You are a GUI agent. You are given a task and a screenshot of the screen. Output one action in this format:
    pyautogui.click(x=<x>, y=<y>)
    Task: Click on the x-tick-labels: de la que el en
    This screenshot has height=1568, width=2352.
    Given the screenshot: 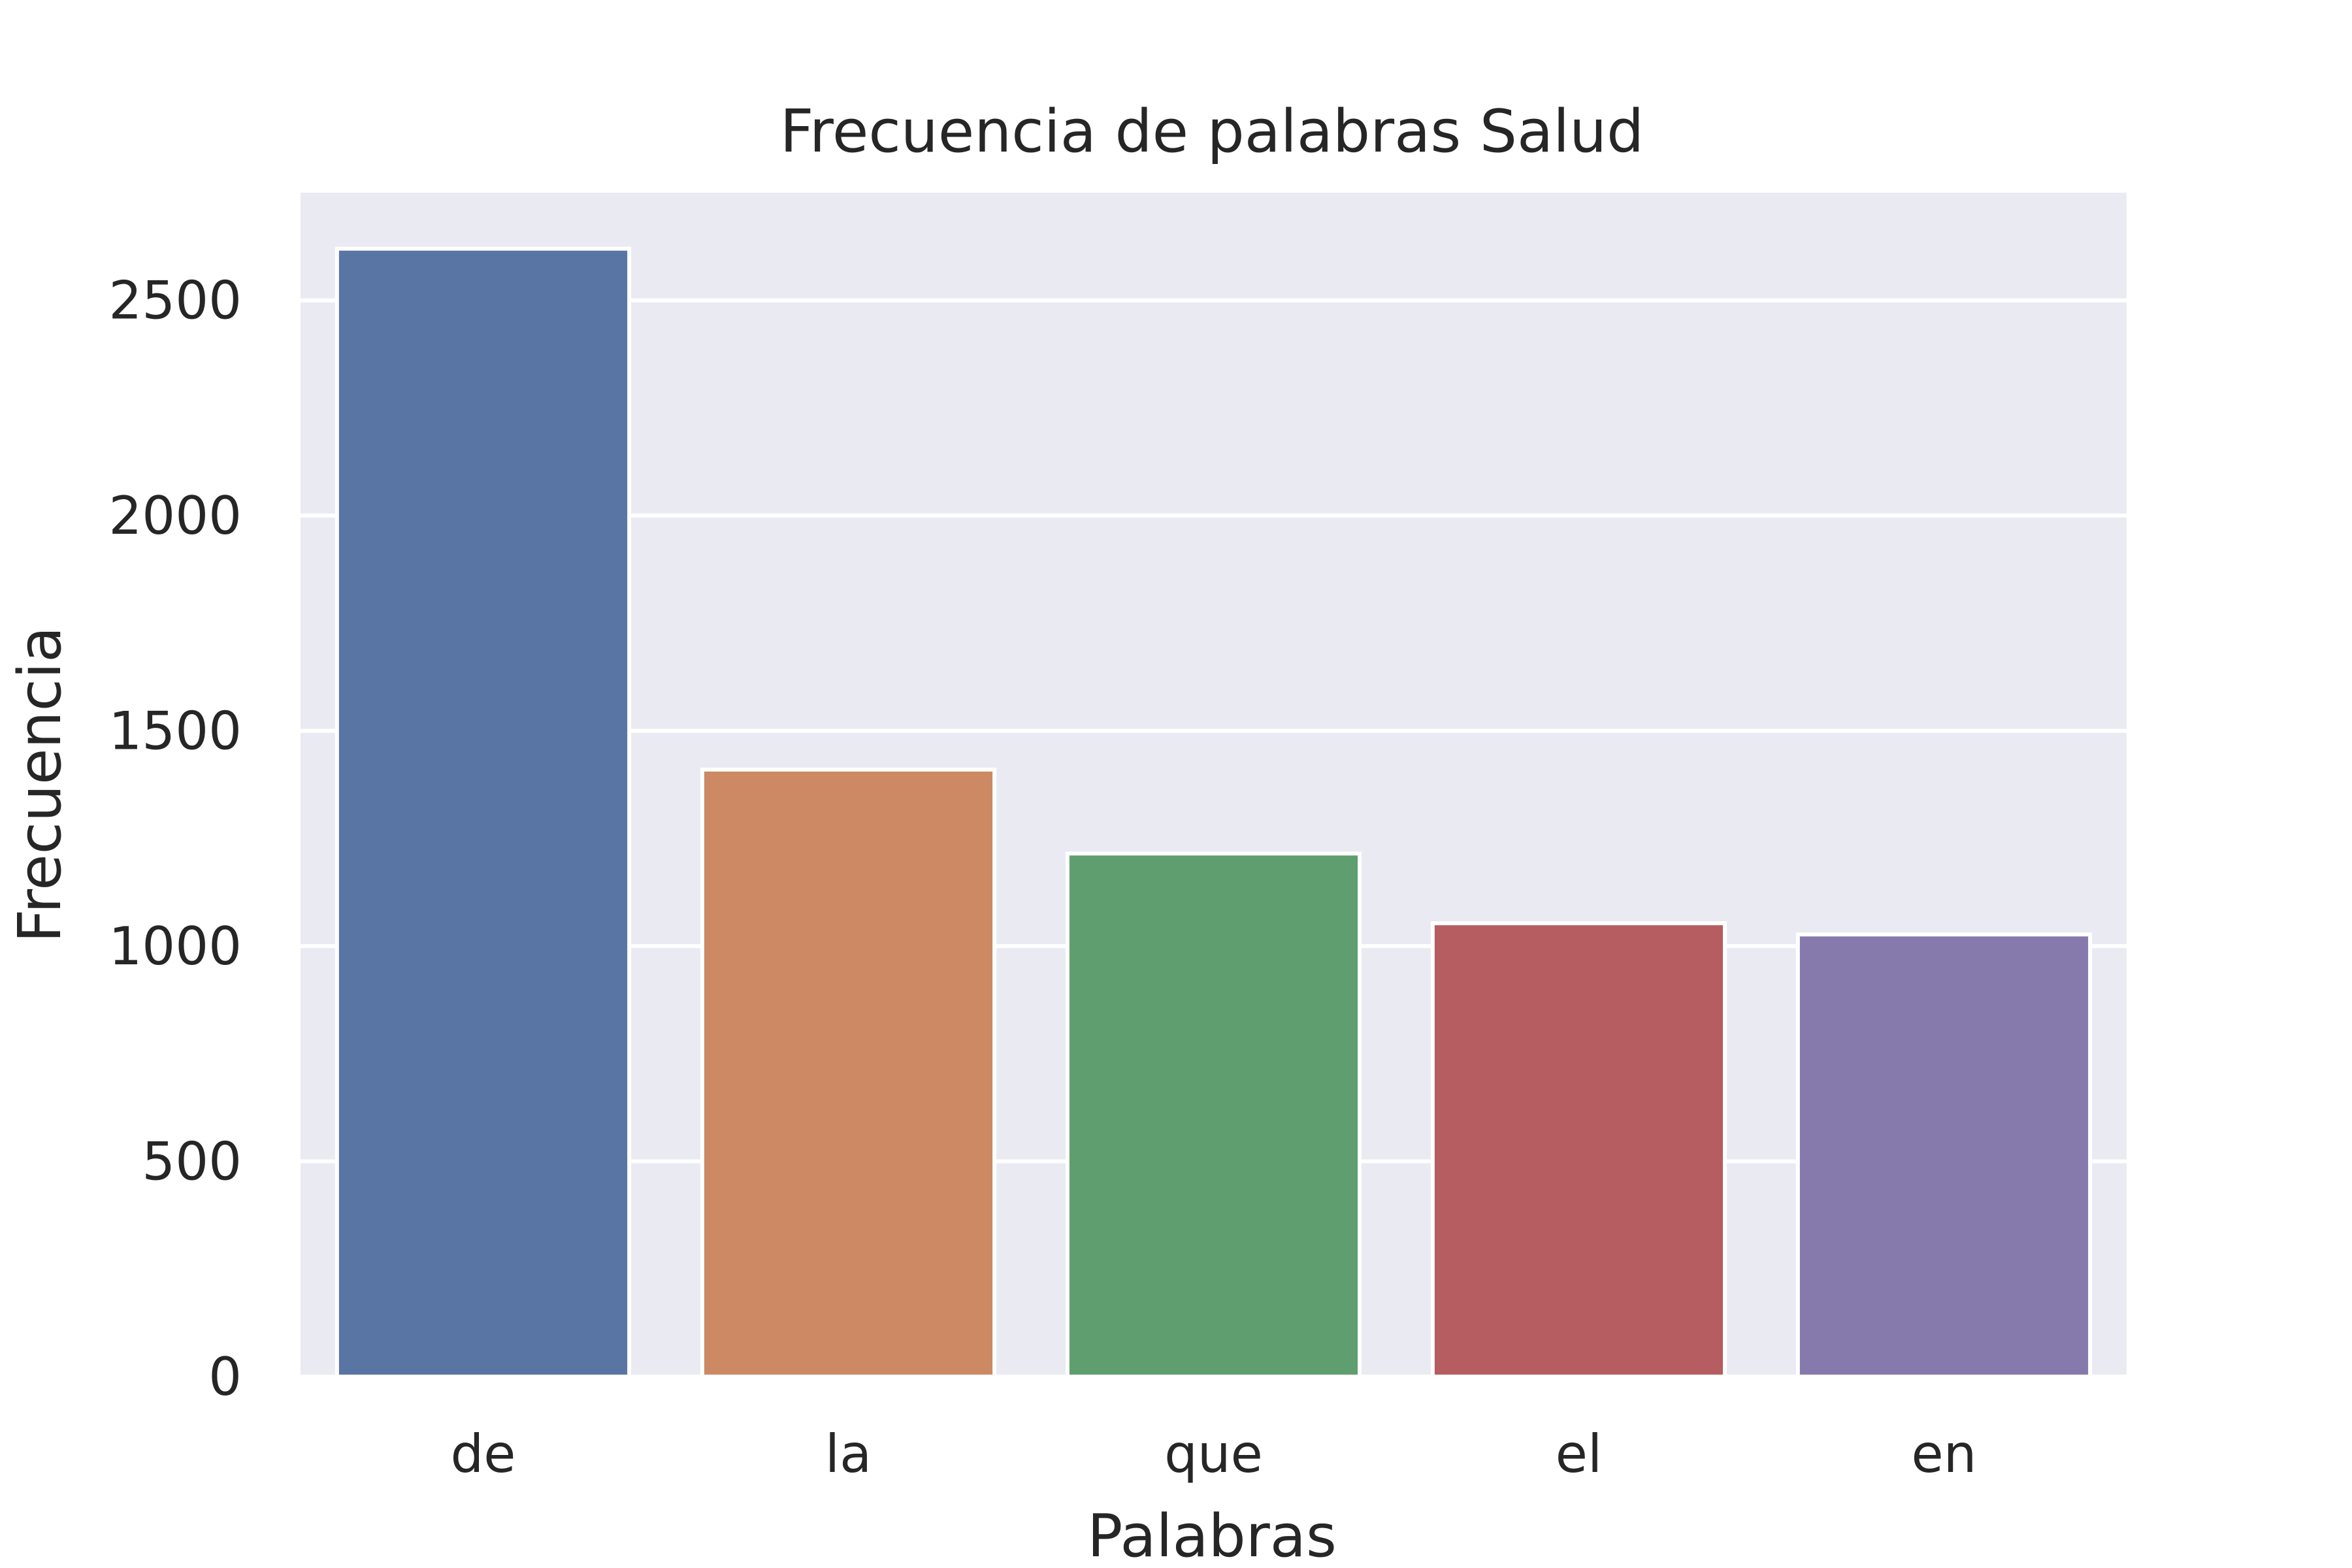 What is the action you would take?
    pyautogui.click(x=1214, y=1454)
    